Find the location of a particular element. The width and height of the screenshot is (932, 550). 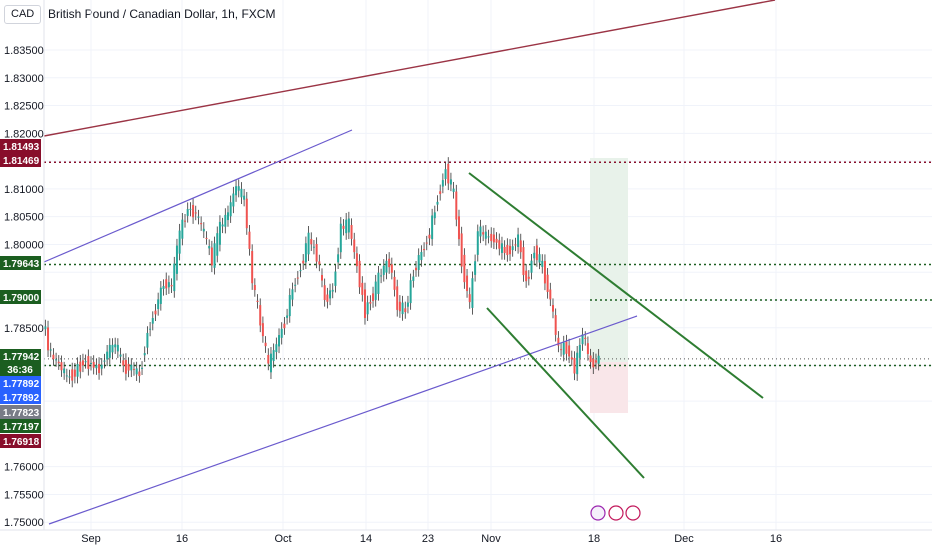

wedge-lower-line is located at coordinates (565, 393).